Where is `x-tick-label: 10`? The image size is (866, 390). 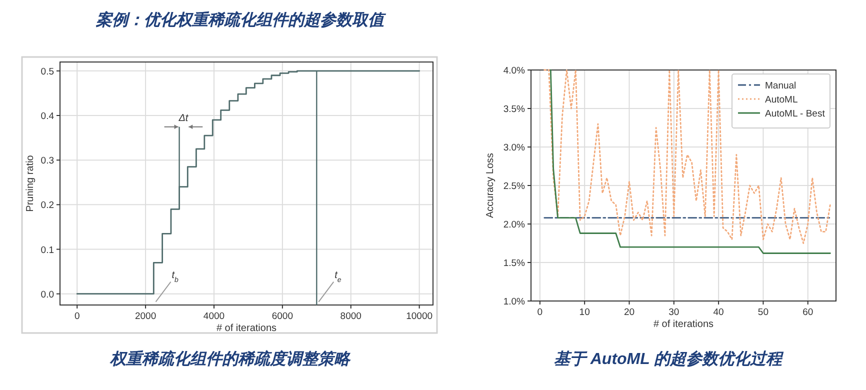 x-tick-label: 10 is located at coordinates (584, 312).